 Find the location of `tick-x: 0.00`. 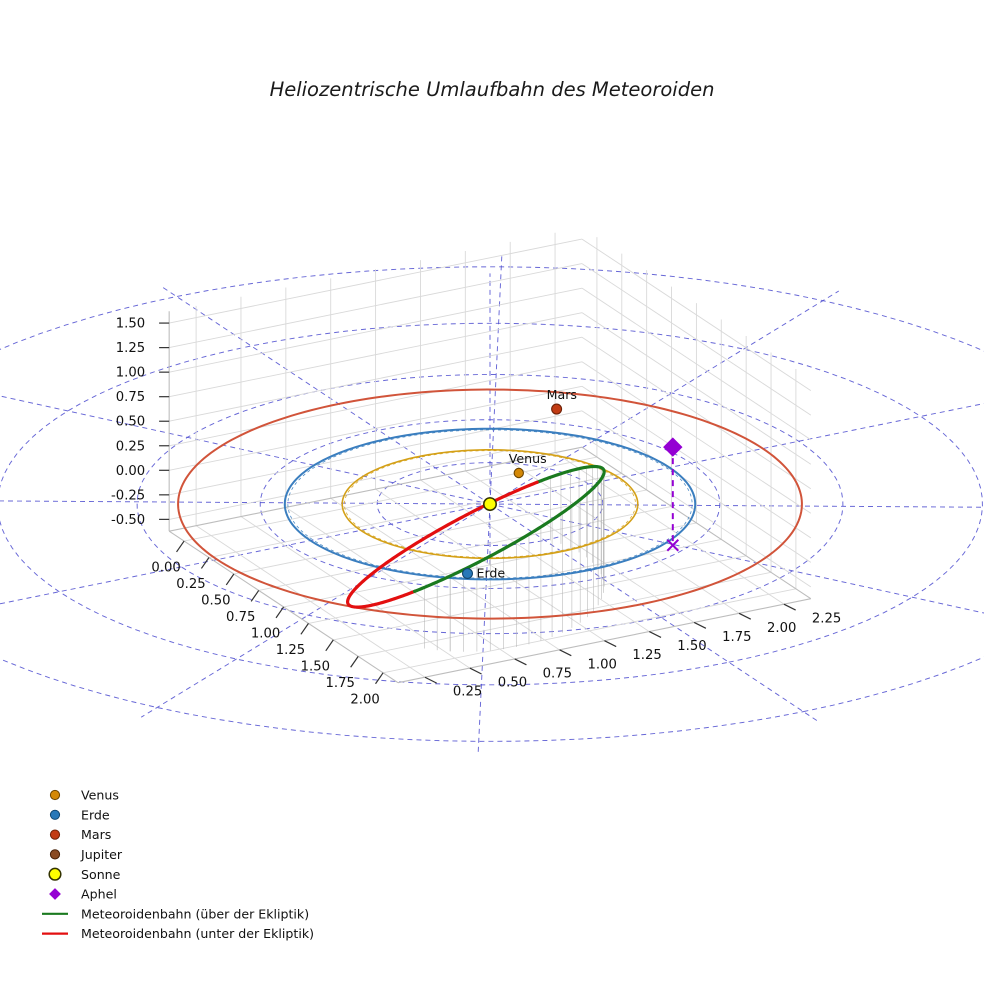

tick-x: 0.00 is located at coordinates (165, 568).